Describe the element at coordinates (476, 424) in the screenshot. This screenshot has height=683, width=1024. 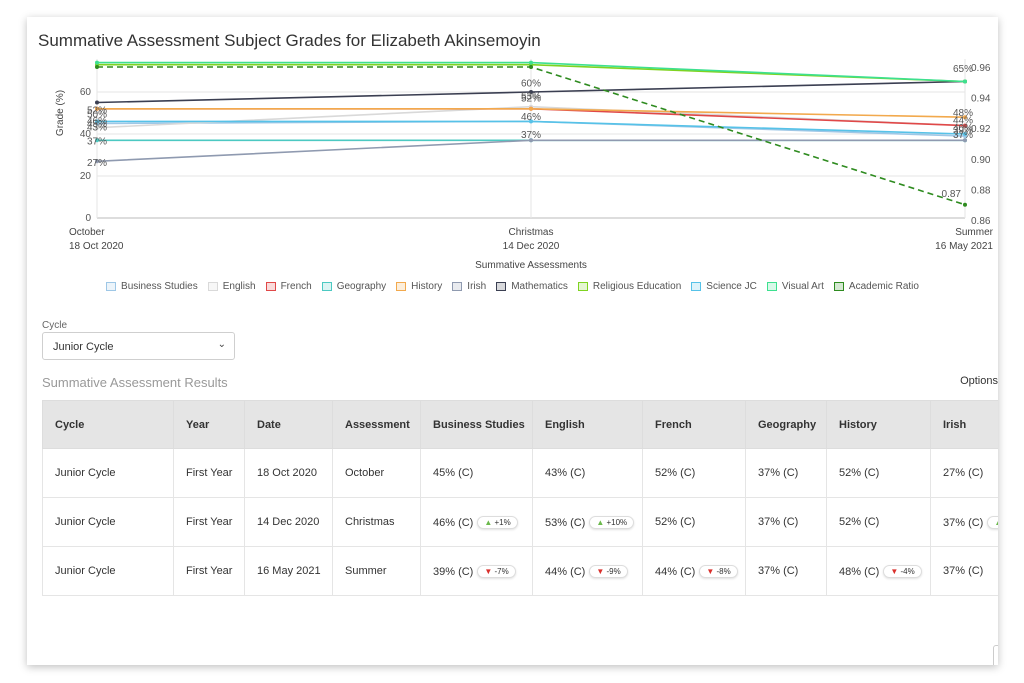
I see `column-header: Business Studies` at that location.